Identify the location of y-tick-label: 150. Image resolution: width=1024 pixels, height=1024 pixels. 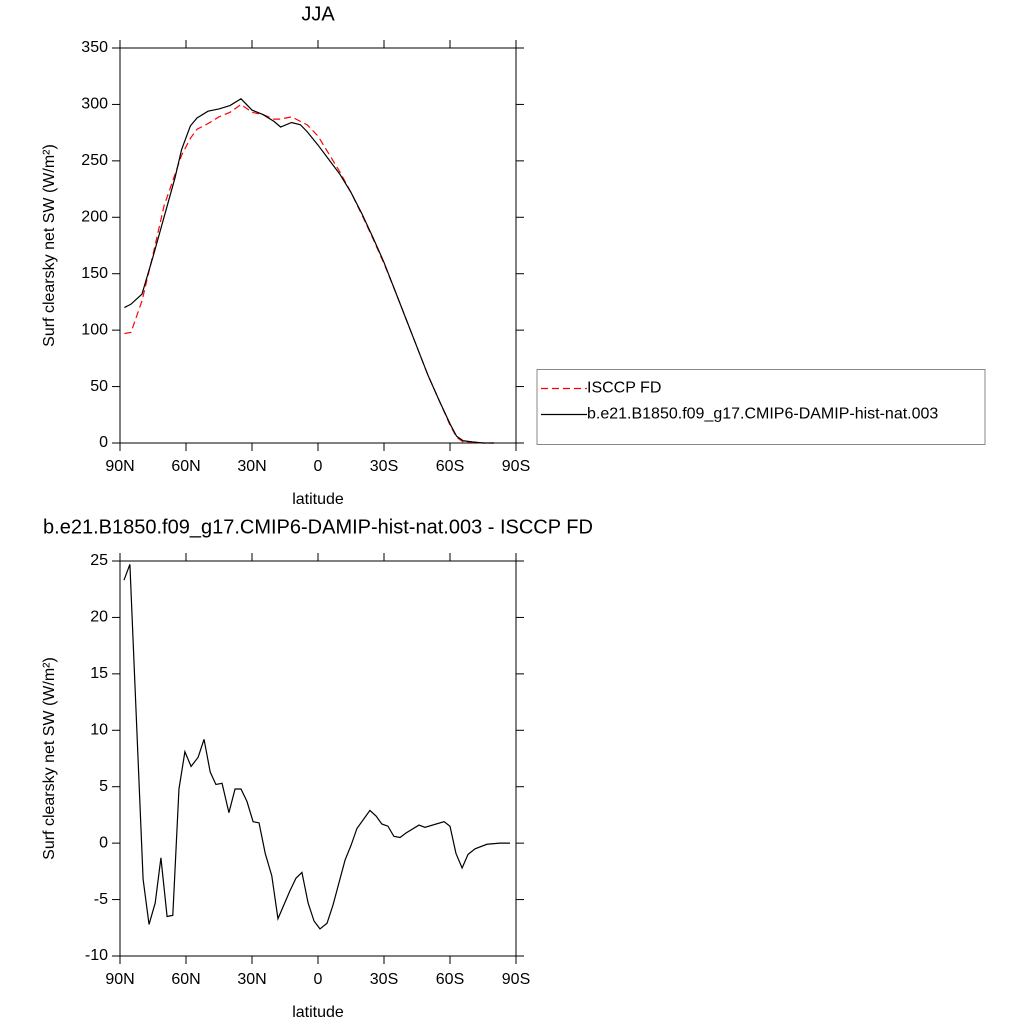
(94, 273).